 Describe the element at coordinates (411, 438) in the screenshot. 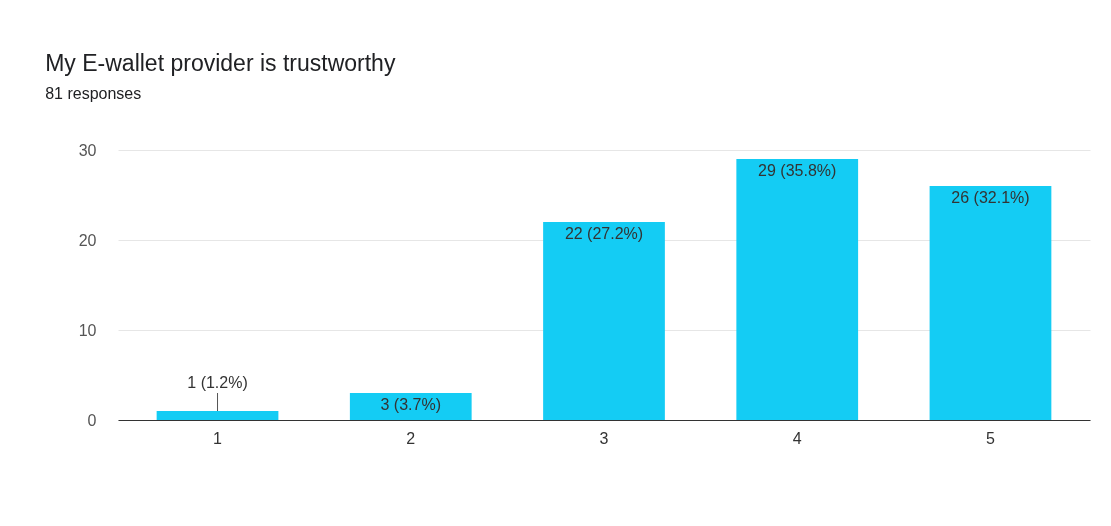

I see `x-tick-label: 2` at that location.